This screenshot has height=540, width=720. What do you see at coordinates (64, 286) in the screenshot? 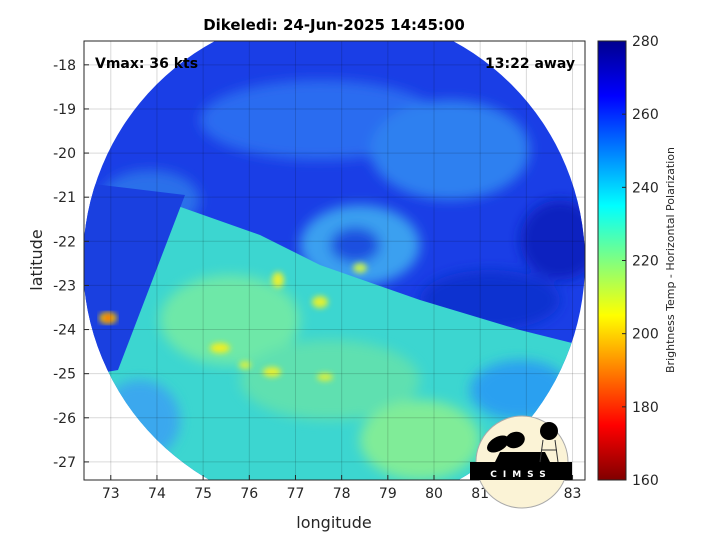
I see `y-tick-label: -23` at bounding box center [64, 286].